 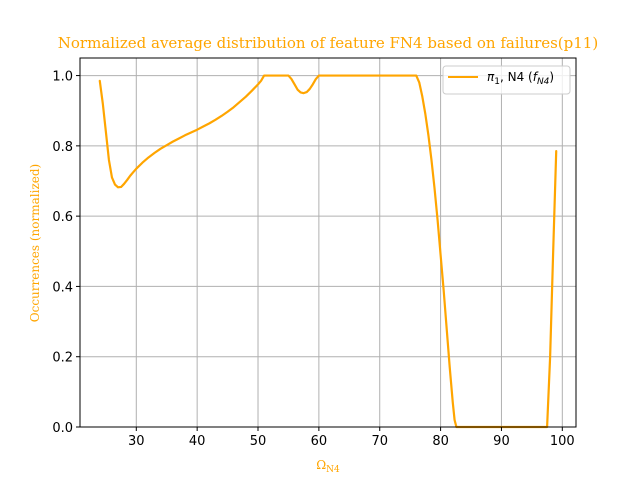 I want to click on x-axis-label: ΩN4, so click(x=328, y=466).